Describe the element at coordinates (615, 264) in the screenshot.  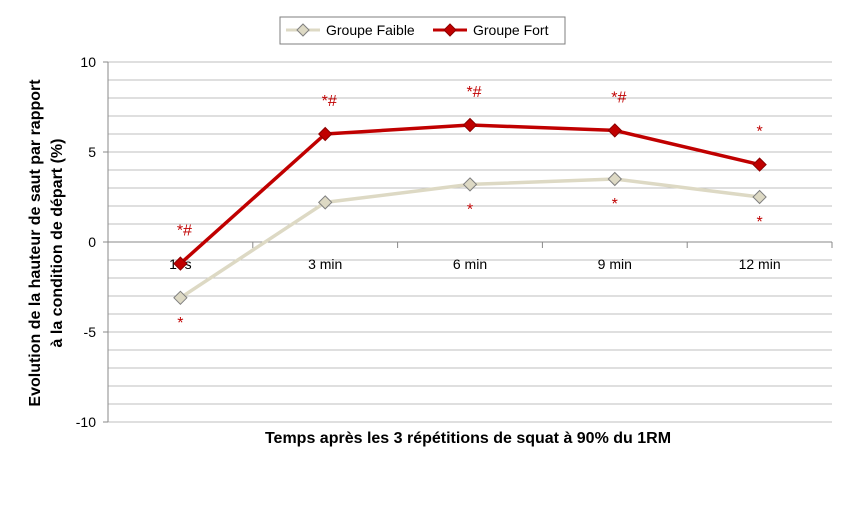
I see `x-tick-label: 9 min` at that location.